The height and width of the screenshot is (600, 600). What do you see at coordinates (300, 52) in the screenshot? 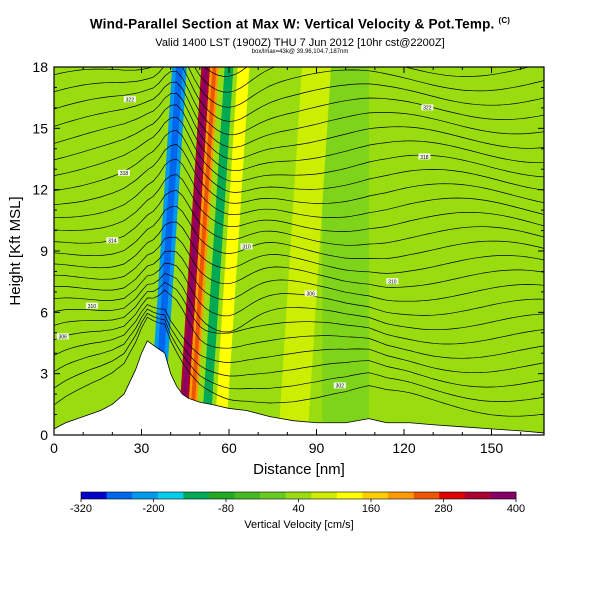
I see `chart-subtitle-location: box/lmax=43k@ 39.96,104.7,187nm` at bounding box center [300, 52].